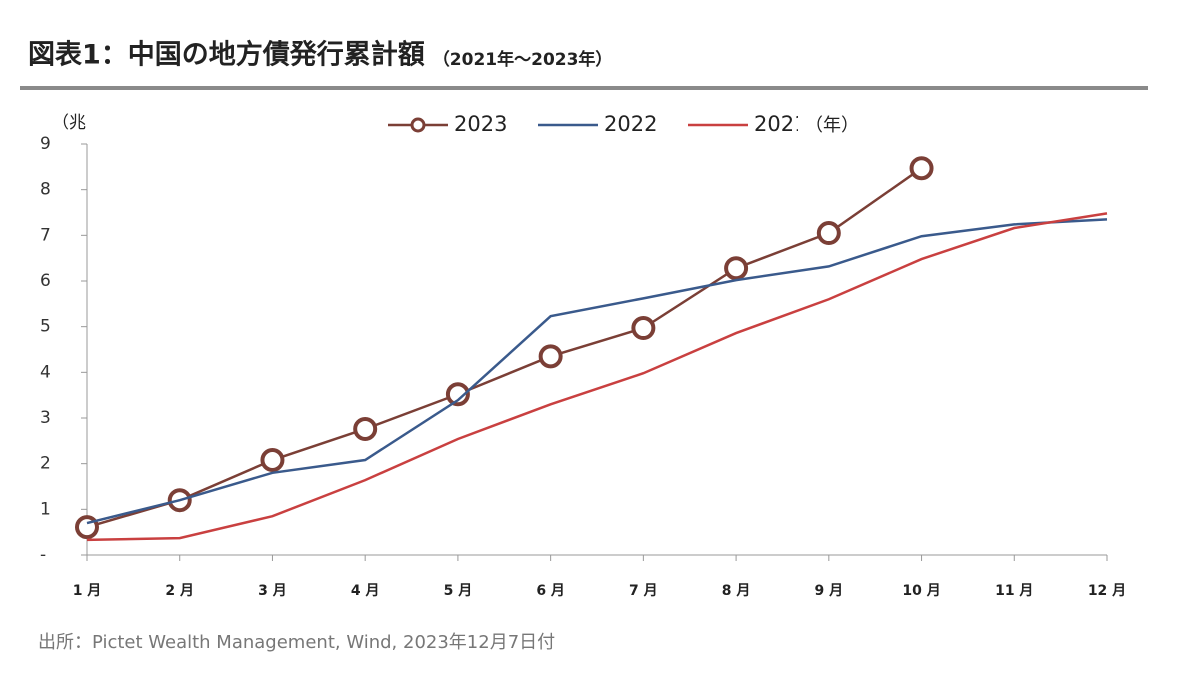 Image resolution: width=1200 pixels, height=676 pixels. I want to click on y-tick-label: -, so click(43, 555).